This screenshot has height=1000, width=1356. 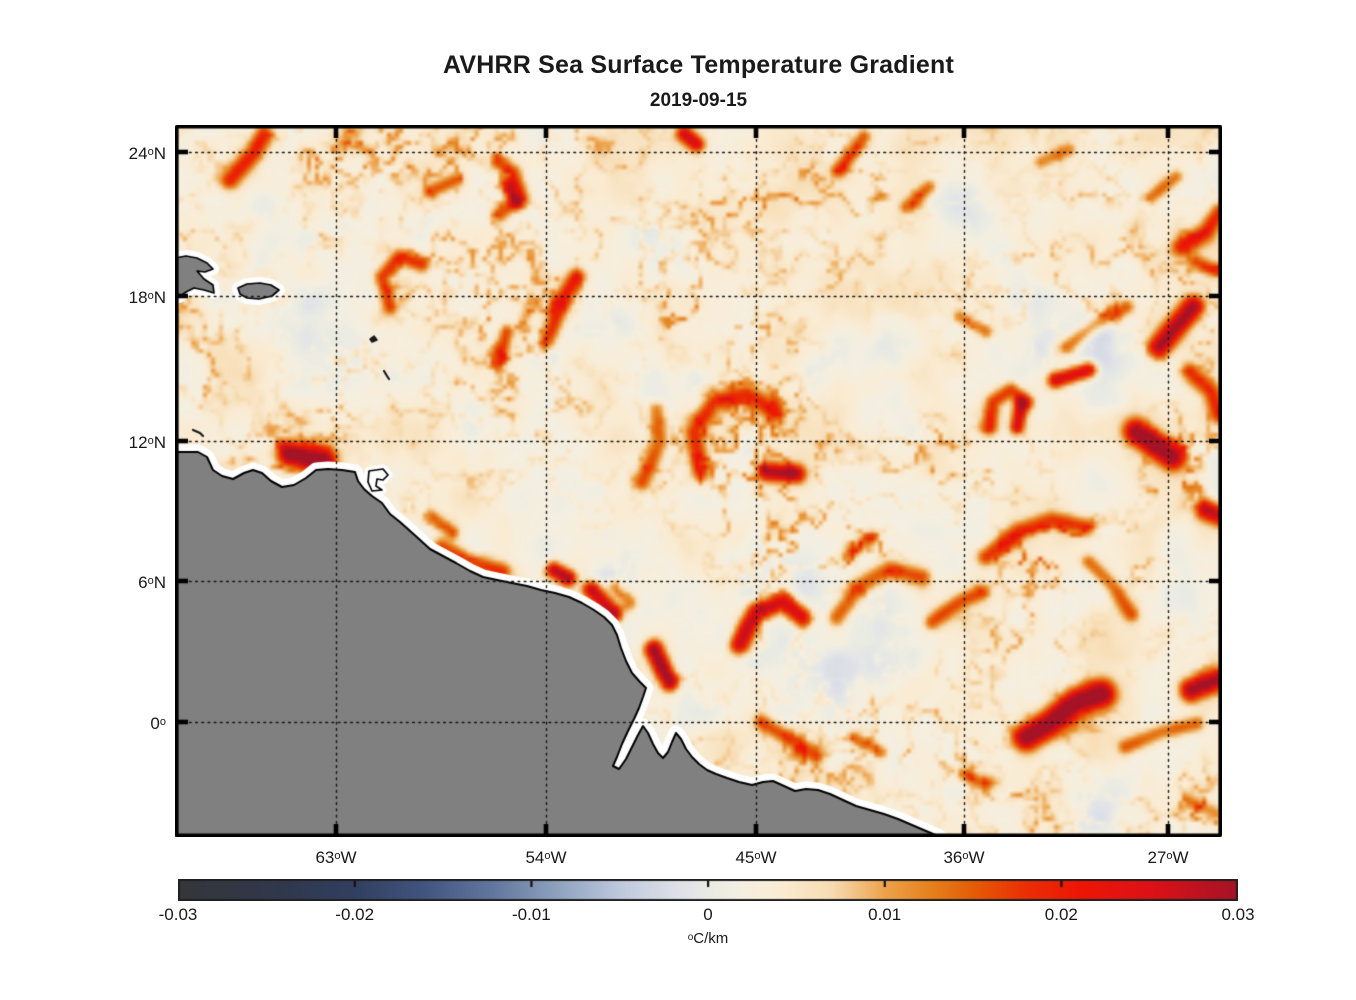 I want to click on x-tick-label: 27oW, so click(x=1168, y=857).